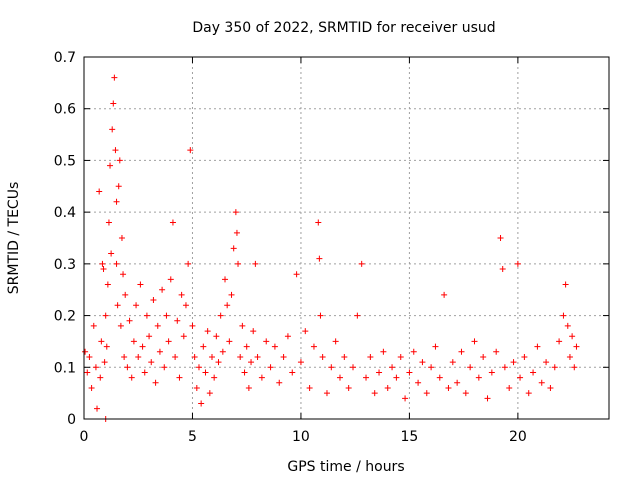 Image resolution: width=640 pixels, height=480 pixels. I want to click on y-tick-label: 0.4, so click(65, 213).